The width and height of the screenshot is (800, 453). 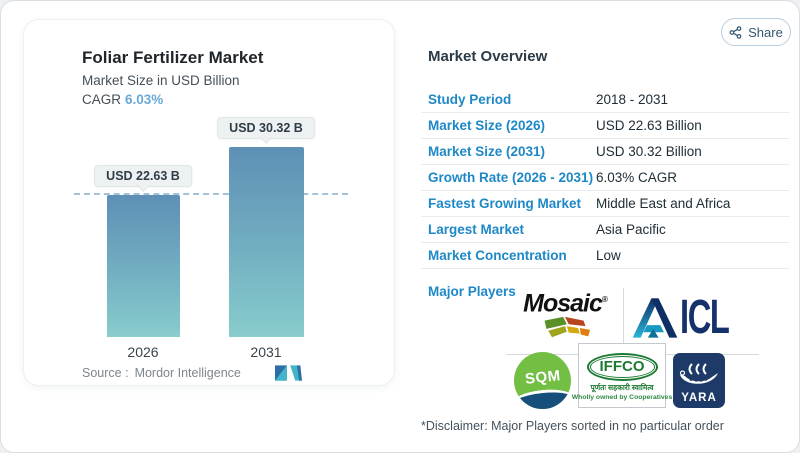 I want to click on iffco-tagline: Wholly owned by Cooperatives, so click(x=622, y=397).